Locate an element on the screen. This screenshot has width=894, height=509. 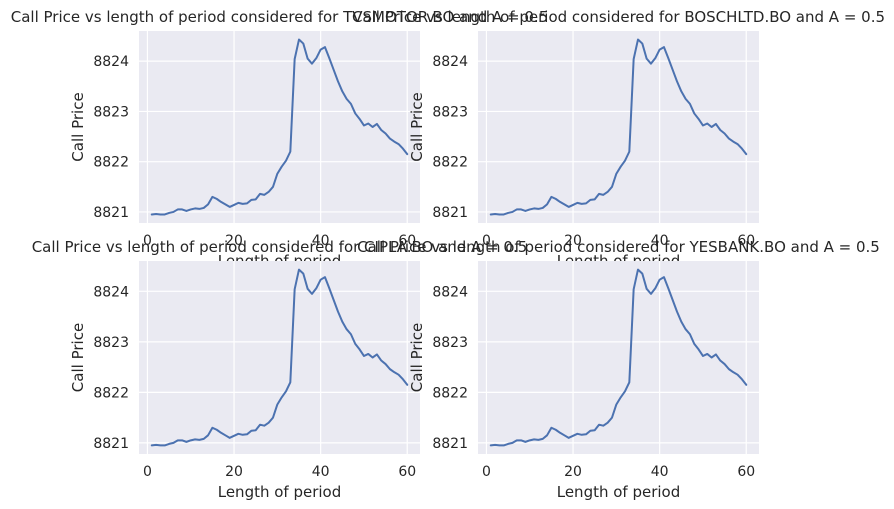
subplot-tvsmotor-y-tick-label: 8824 is located at coordinates (111, 62).